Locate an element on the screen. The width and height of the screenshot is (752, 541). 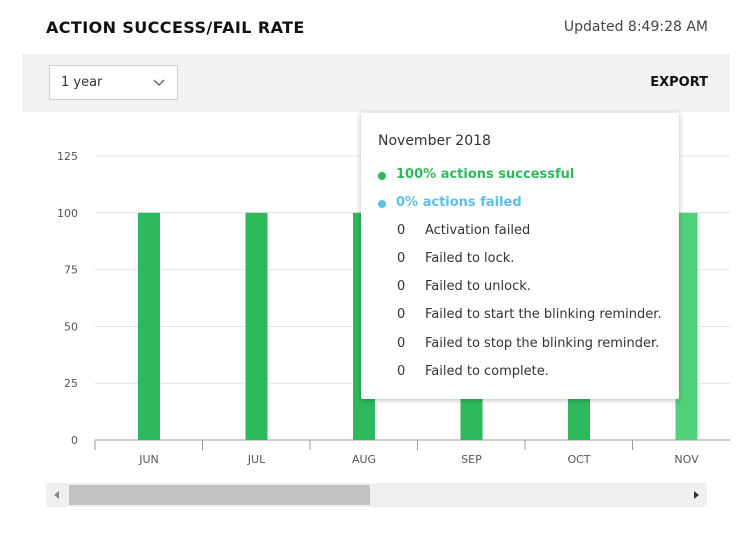
reason-label: Failed to start the blinking reminder. is located at coordinates (543, 314).